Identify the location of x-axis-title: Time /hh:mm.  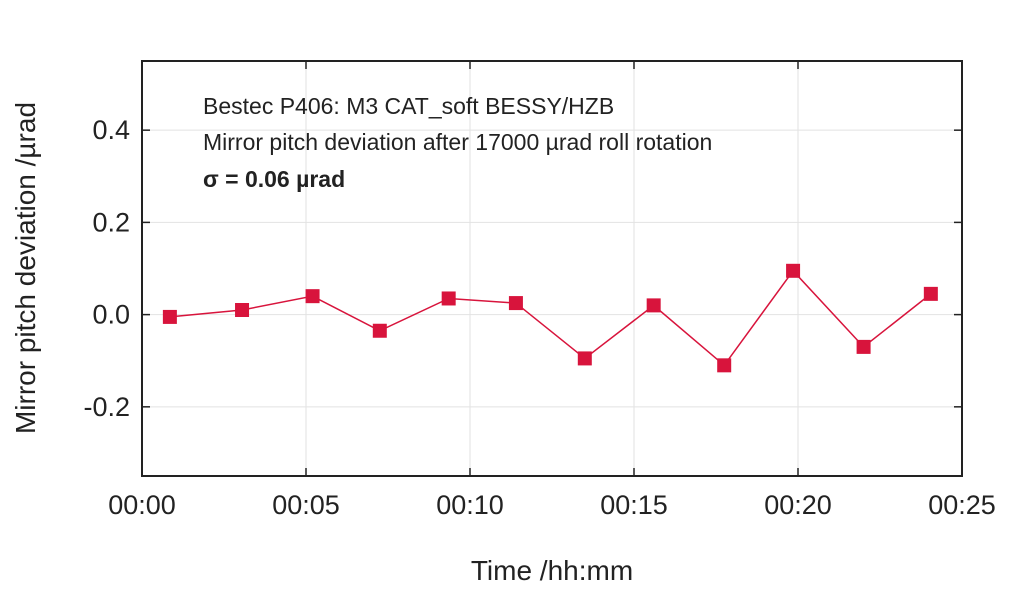
(552, 570).